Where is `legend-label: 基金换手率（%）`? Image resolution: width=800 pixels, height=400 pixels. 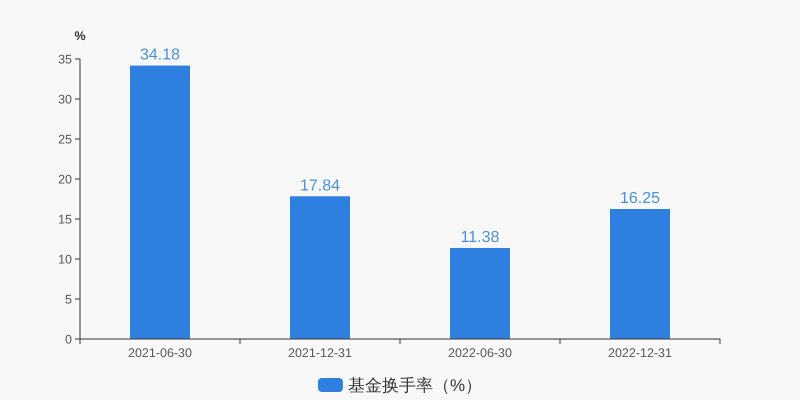
legend-label: 基金换手率（%） is located at coordinates (415, 385).